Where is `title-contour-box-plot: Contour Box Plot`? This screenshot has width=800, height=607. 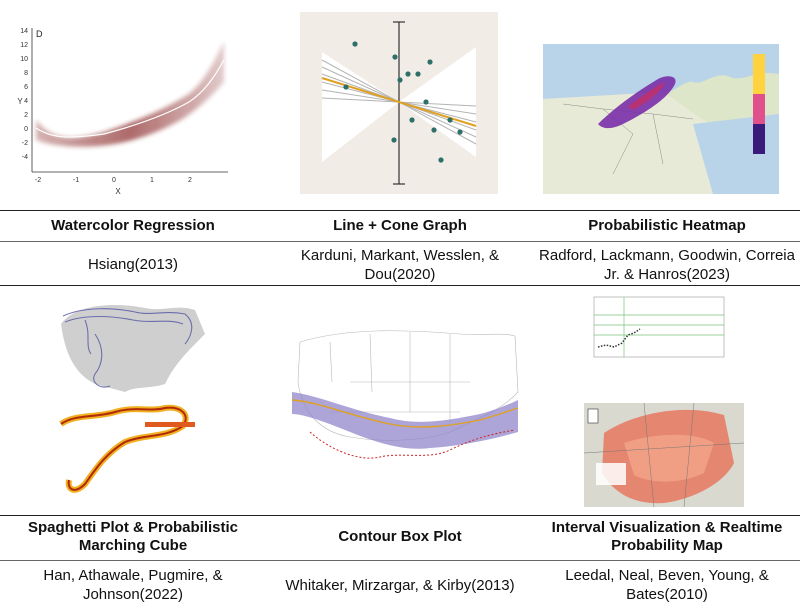 title-contour-box-plot: Contour Box Plot is located at coordinates (400, 536).